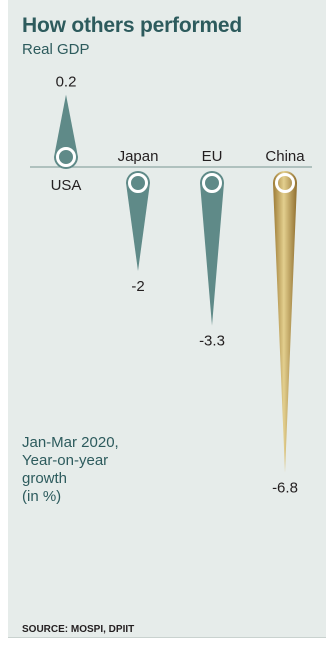  Describe the element at coordinates (78, 629) in the screenshot. I see `source-text: SOURCE: MOSPI, DPIIT` at that location.